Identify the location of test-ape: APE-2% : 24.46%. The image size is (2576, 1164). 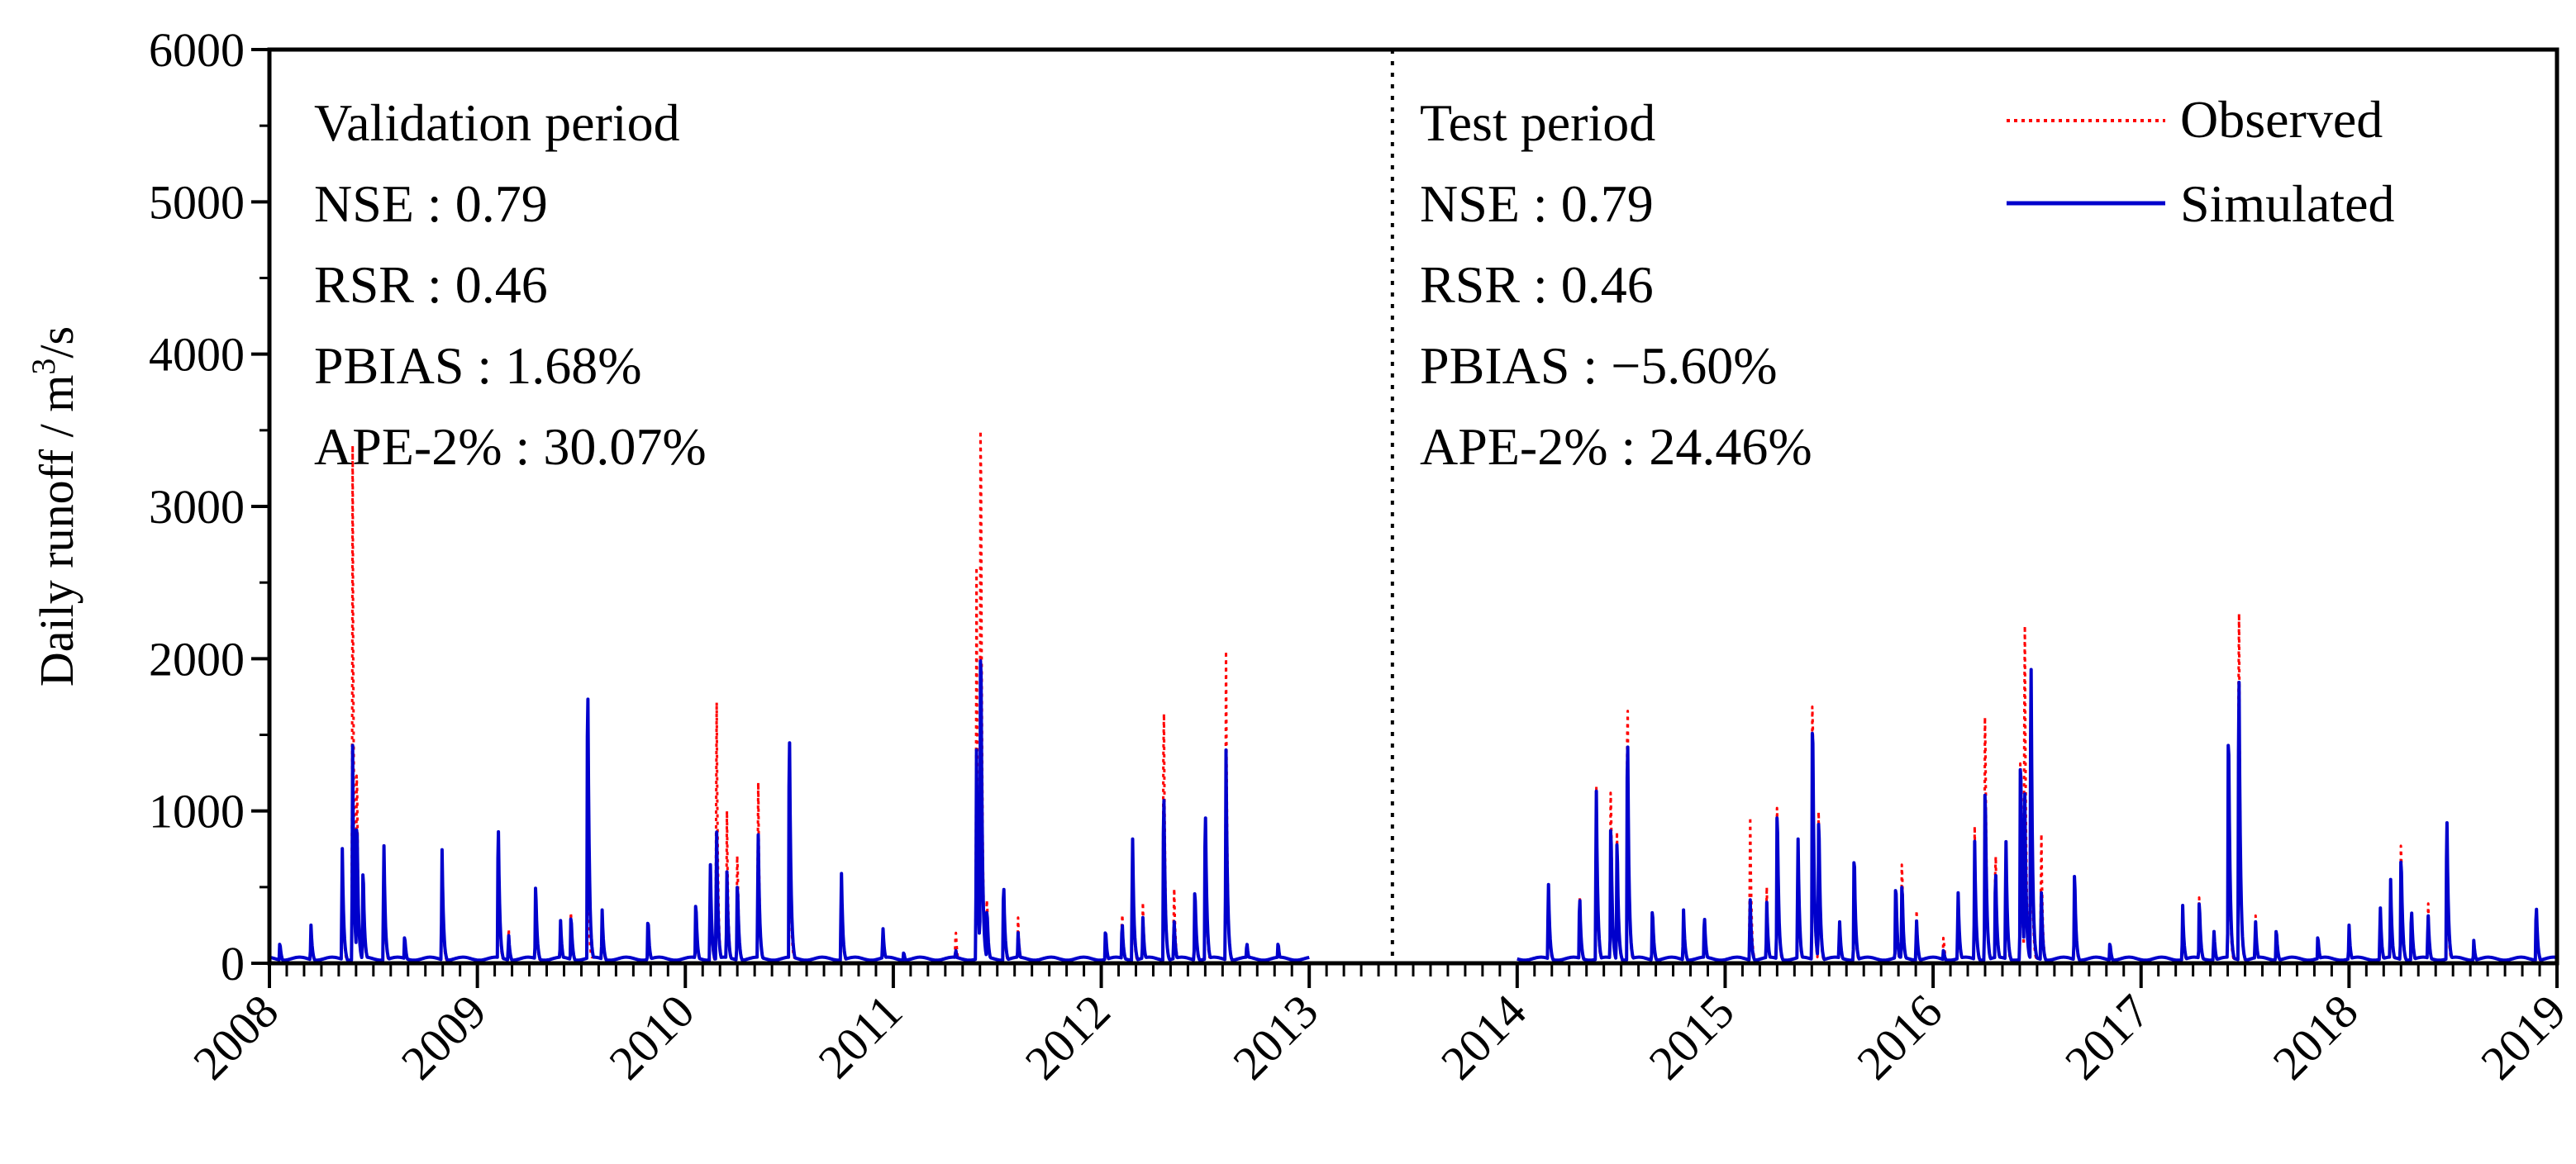
(1616, 446).